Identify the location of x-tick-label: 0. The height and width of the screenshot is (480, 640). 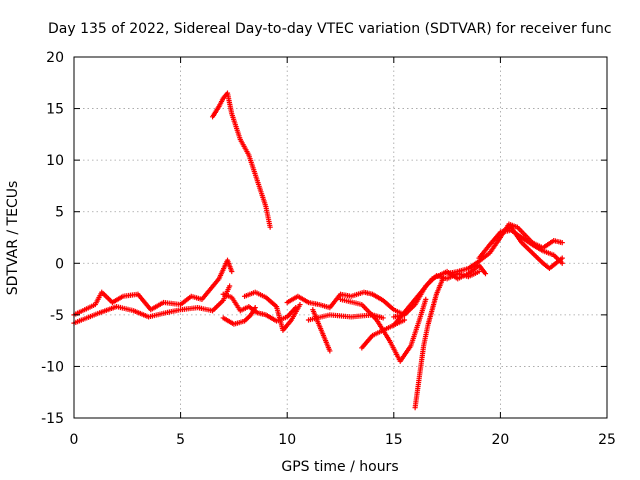
(74, 440).